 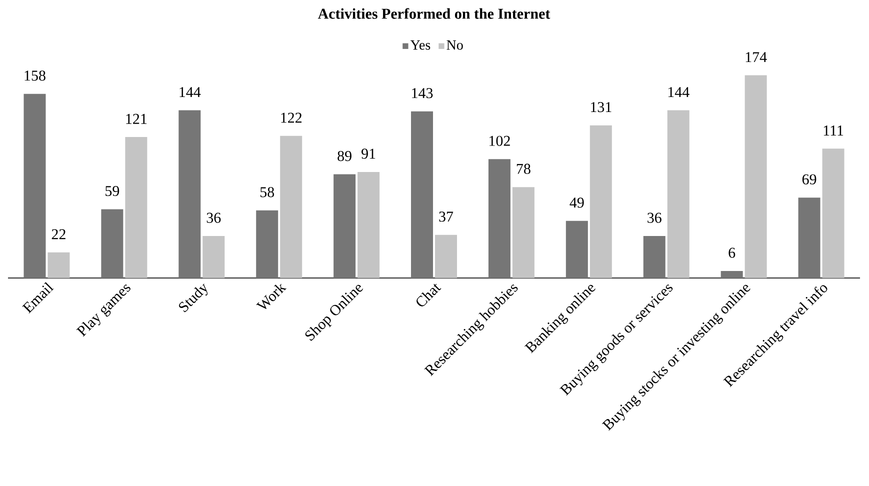 What do you see at coordinates (429, 295) in the screenshot?
I see `x-tick-label: Chat` at bounding box center [429, 295].